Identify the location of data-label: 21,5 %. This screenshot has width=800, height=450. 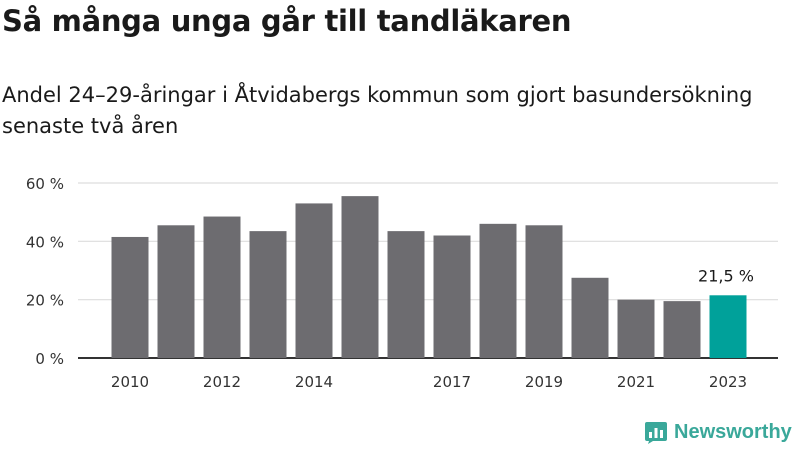
(726, 275).